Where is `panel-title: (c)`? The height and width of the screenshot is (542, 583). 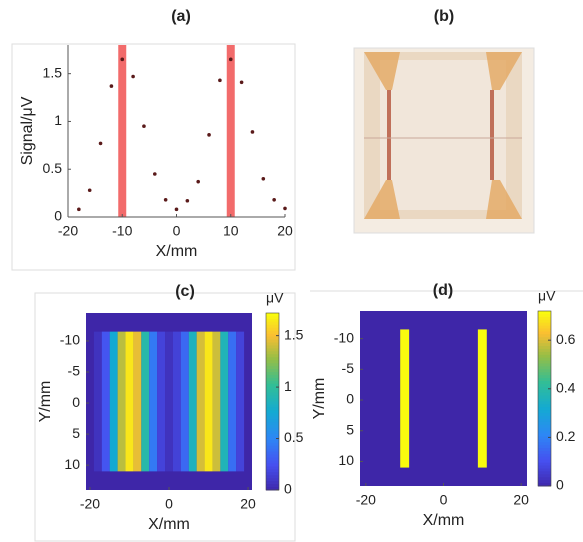 panel-title: (c) is located at coordinates (185, 291).